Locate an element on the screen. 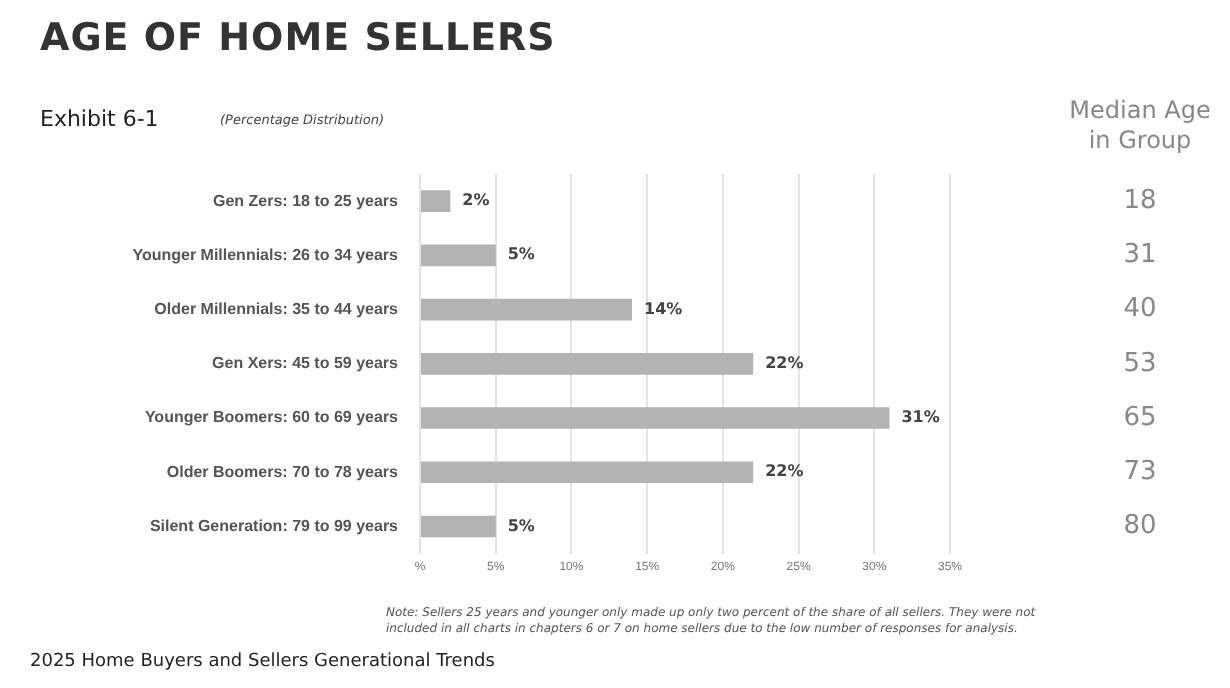  data-label: 14% is located at coordinates (663, 308).